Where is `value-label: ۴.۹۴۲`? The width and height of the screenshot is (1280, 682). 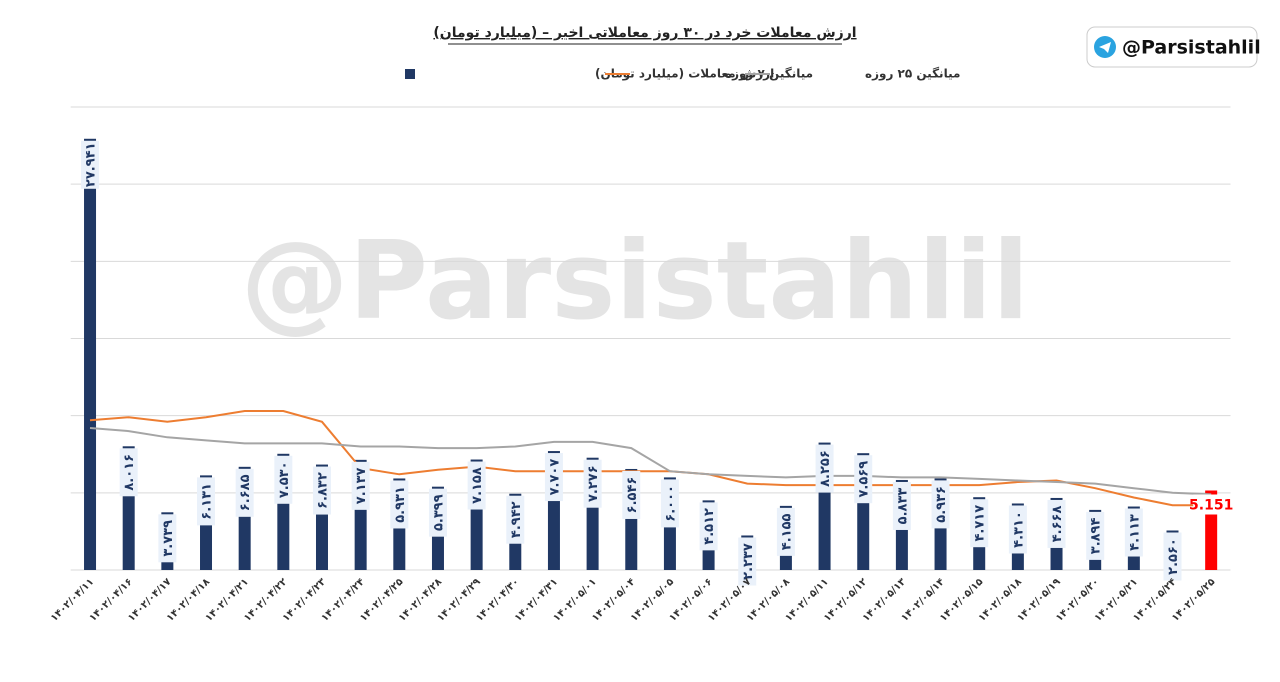 value-label: ۴.۹۴۲ is located at coordinates (516, 519).